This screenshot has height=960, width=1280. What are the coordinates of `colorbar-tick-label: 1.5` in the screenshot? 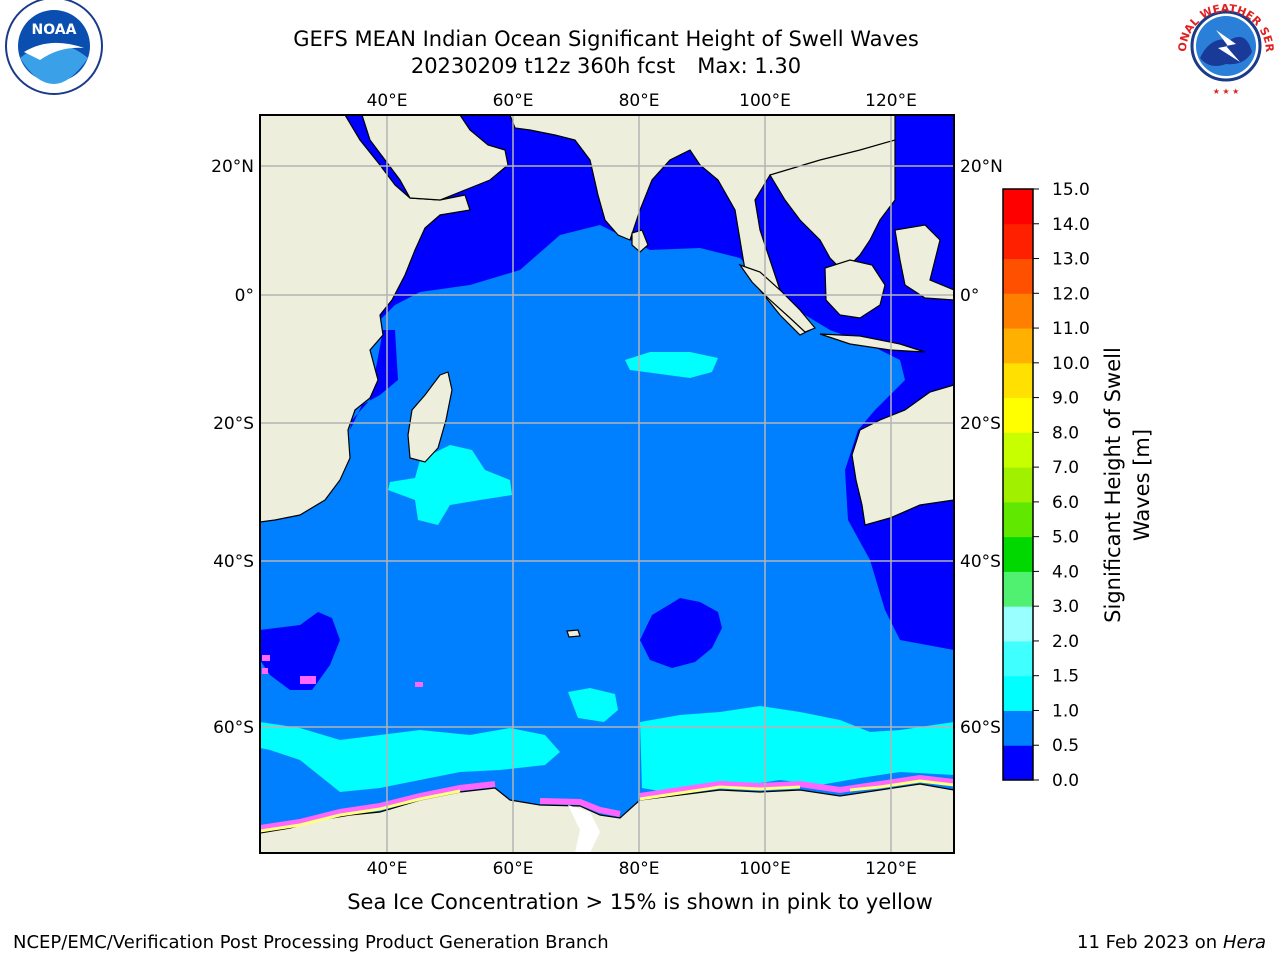 It's located at (1065, 677).